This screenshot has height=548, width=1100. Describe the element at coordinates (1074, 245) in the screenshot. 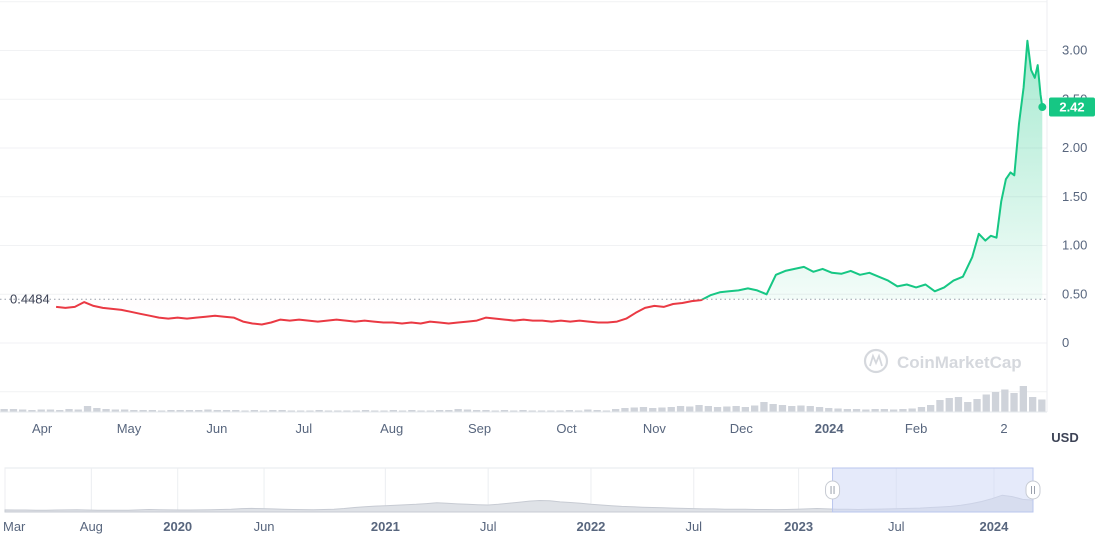

I see `y-tick-label: 1.00` at that location.